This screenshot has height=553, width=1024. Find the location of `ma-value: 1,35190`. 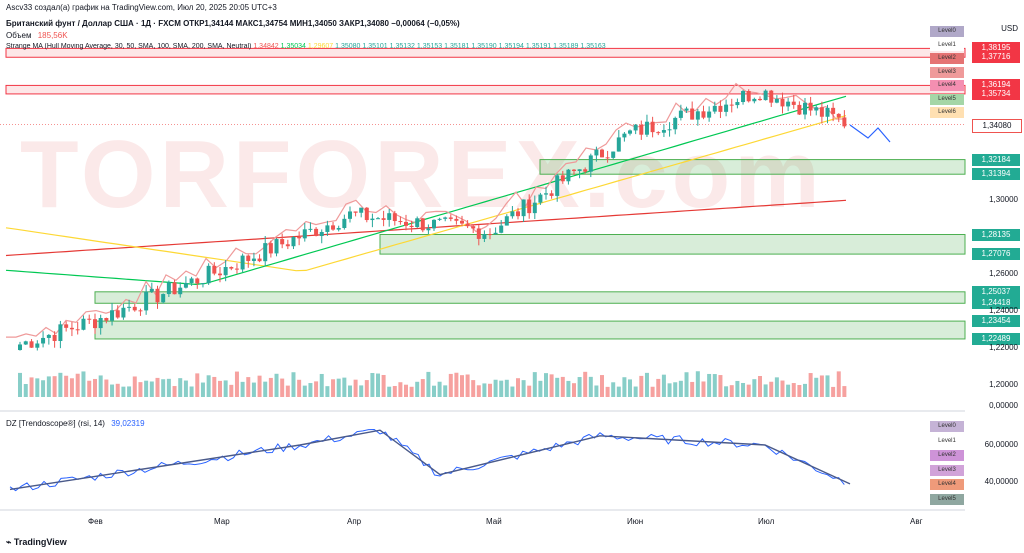

ma-value: 1,35190 is located at coordinates (483, 46).